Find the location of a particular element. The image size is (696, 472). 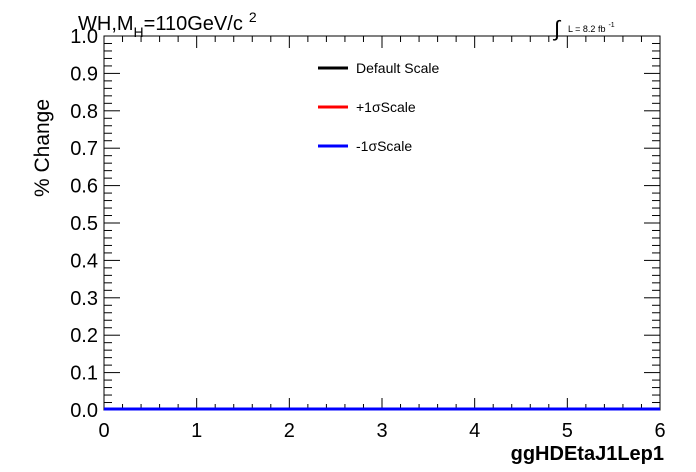

title-rest: =110GeV/c is located at coordinates (193, 24).